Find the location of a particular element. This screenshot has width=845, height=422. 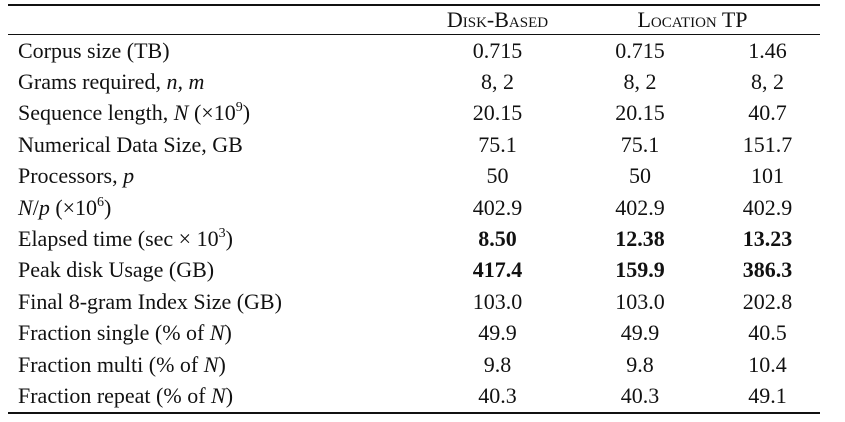

header-row: Disk-Based Location TP is located at coordinates (414, 19).